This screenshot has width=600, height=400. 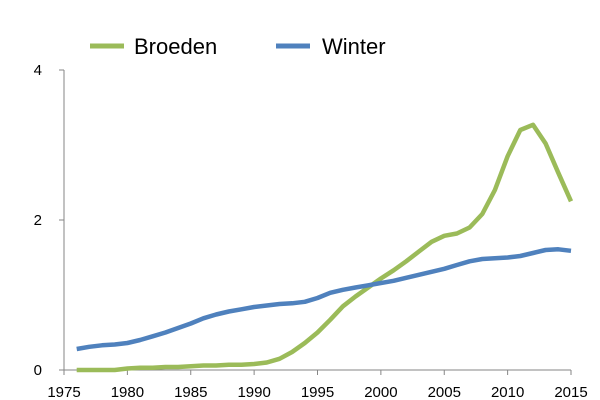 What do you see at coordinates (190, 392) in the screenshot?
I see `x-tick-label: 1985` at bounding box center [190, 392].